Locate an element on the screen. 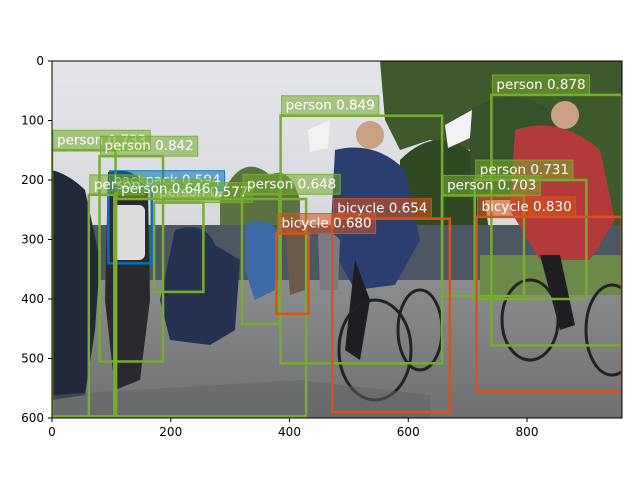 The height and width of the screenshot is (484, 640). y-tick-label: 300 is located at coordinates (32, 240).